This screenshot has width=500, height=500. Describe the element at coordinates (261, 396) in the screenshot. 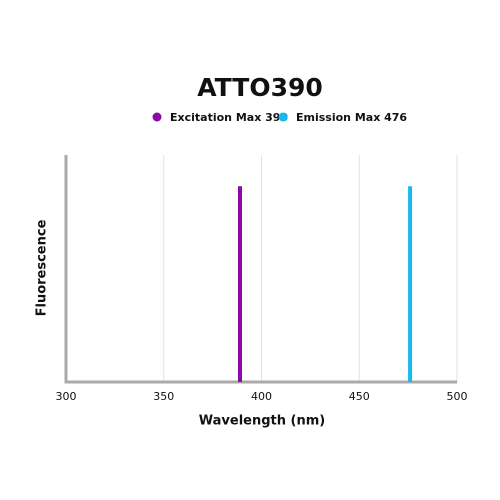

I see `x-tick-label: 400` at that location.